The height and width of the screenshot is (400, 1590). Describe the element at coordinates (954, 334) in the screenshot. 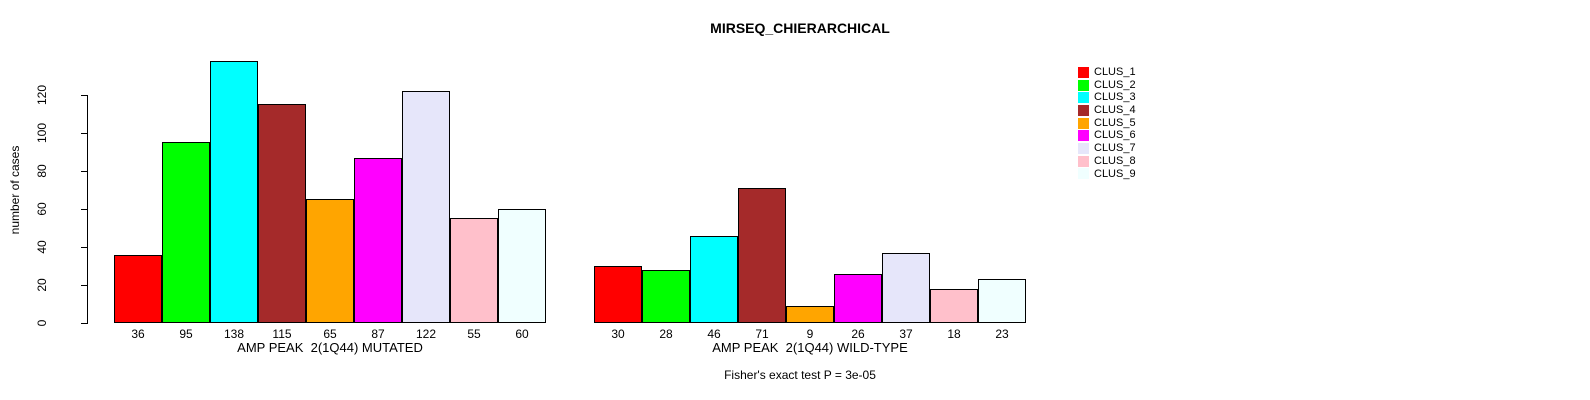

I see `bar-value-label: 18` at that location.